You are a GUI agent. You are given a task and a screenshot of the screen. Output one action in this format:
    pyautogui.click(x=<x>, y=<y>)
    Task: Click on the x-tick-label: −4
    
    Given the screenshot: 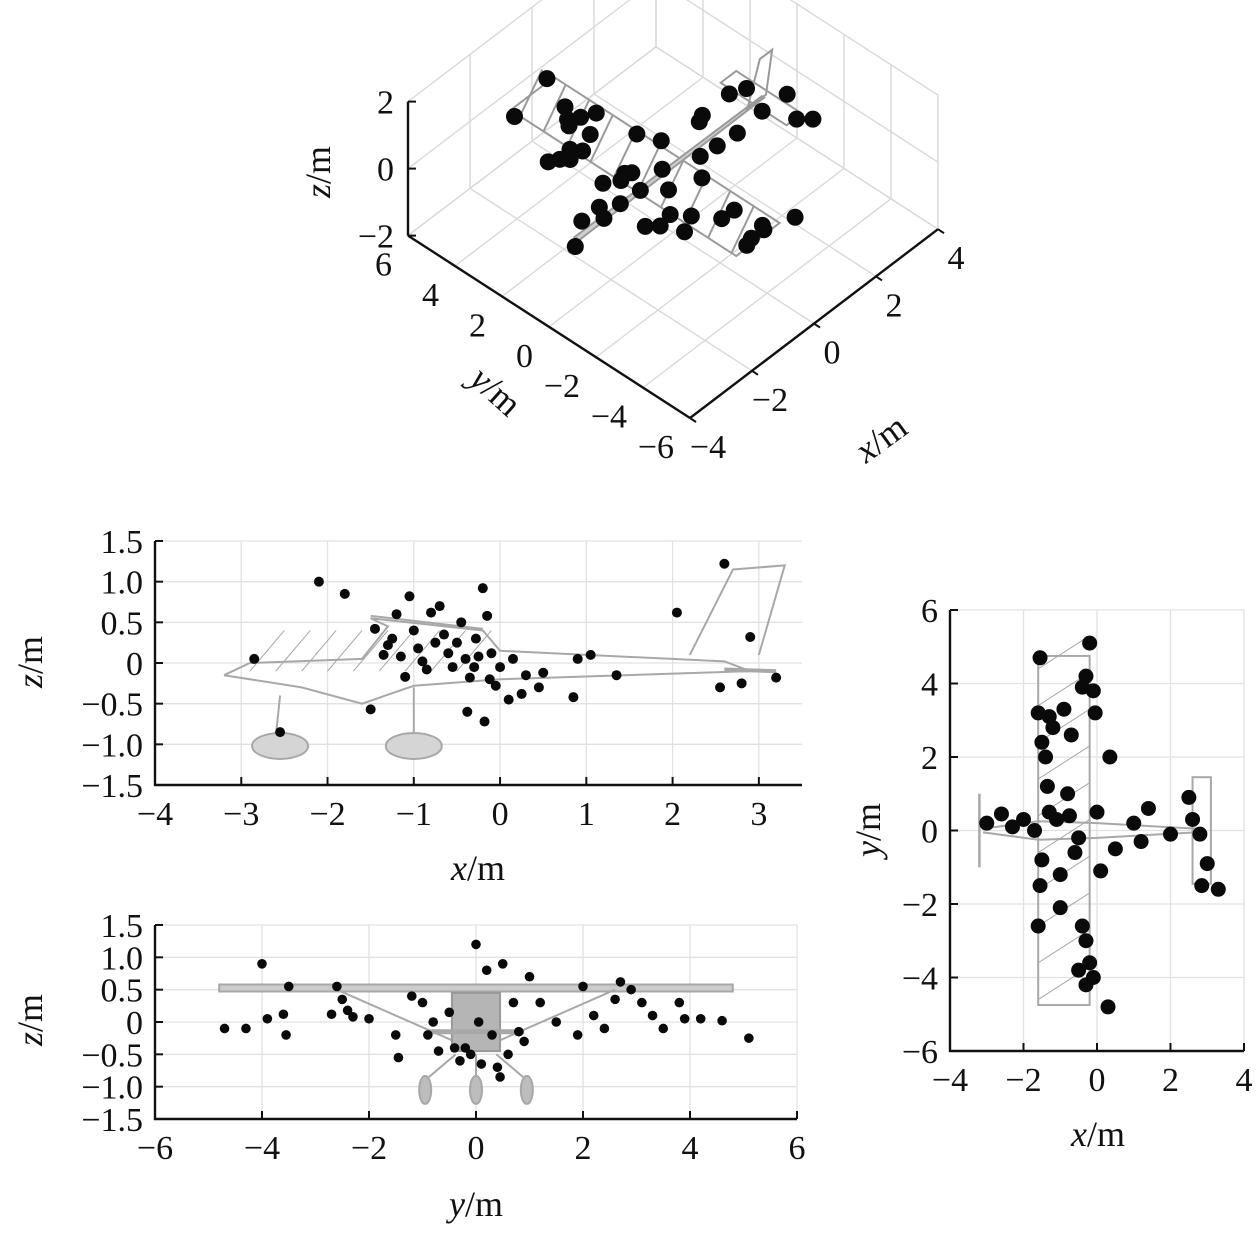 What is the action you would take?
    pyautogui.click(x=708, y=447)
    